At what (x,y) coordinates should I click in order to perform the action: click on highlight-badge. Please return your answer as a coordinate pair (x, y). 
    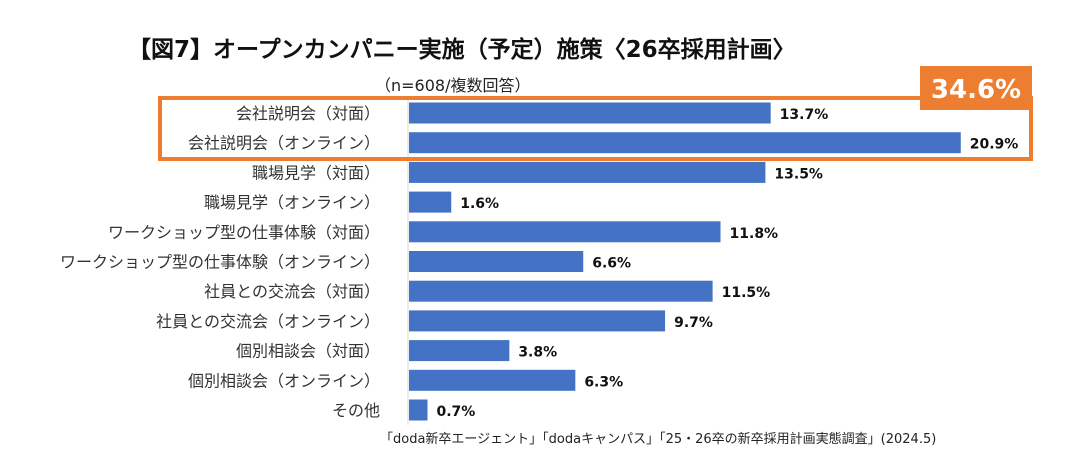
    Looking at the image, I should click on (976, 88).